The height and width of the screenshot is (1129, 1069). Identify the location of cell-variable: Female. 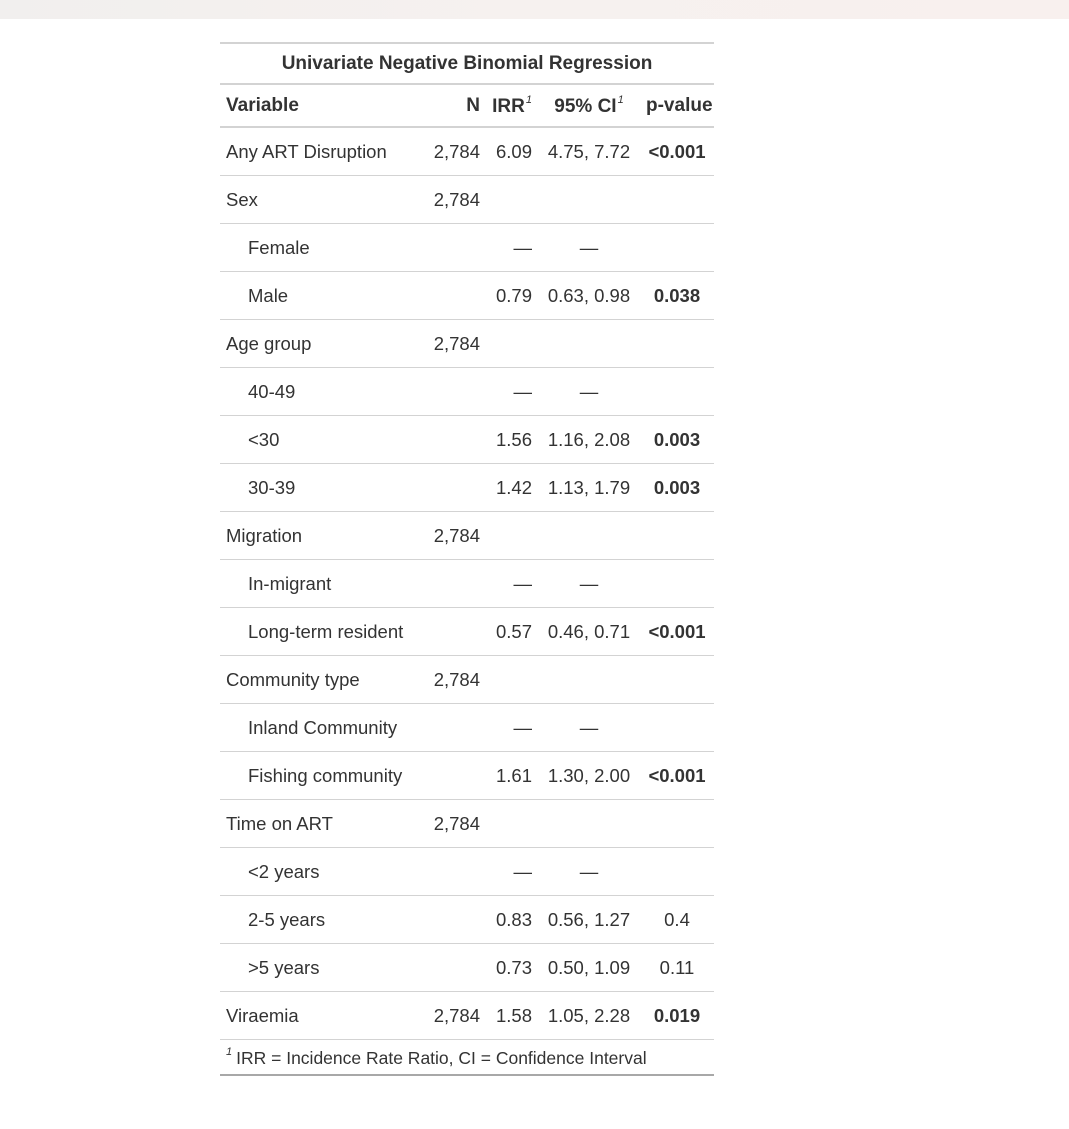
(322, 247).